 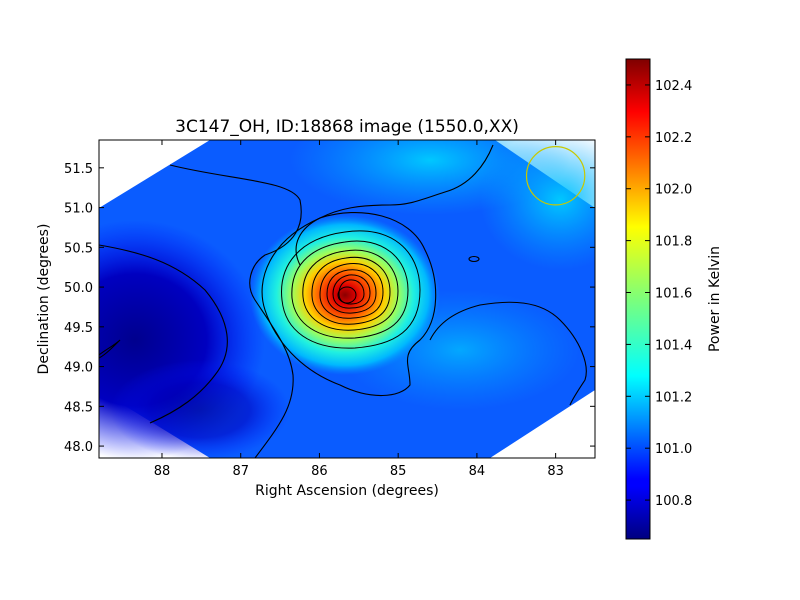 What do you see at coordinates (673, 294) in the screenshot?
I see `colorbar-tick-label: 101.6` at bounding box center [673, 294].